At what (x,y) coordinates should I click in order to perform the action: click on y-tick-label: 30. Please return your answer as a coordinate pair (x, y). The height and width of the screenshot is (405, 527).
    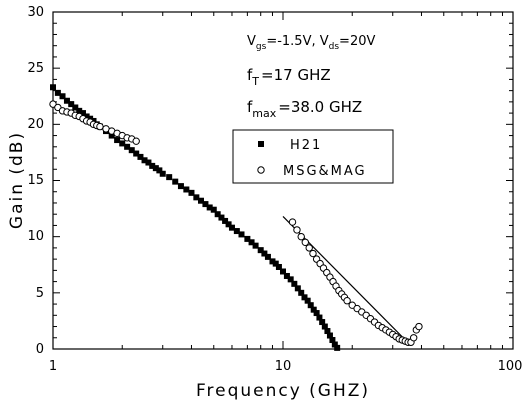
    Looking at the image, I should click on (35, 12).